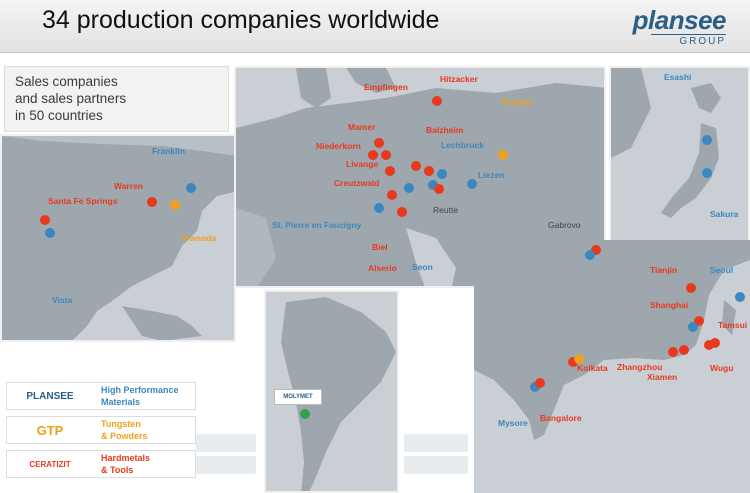 The height and width of the screenshot is (493, 750). What do you see at coordinates (362, 127) in the screenshot?
I see `label-mamer: Mamer` at bounding box center [362, 127].